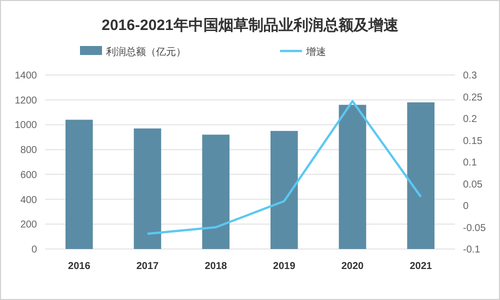 The image size is (500, 300). What do you see at coordinates (146, 52) in the screenshot?
I see `legend-label: 利润总额（亿元）` at bounding box center [146, 52].